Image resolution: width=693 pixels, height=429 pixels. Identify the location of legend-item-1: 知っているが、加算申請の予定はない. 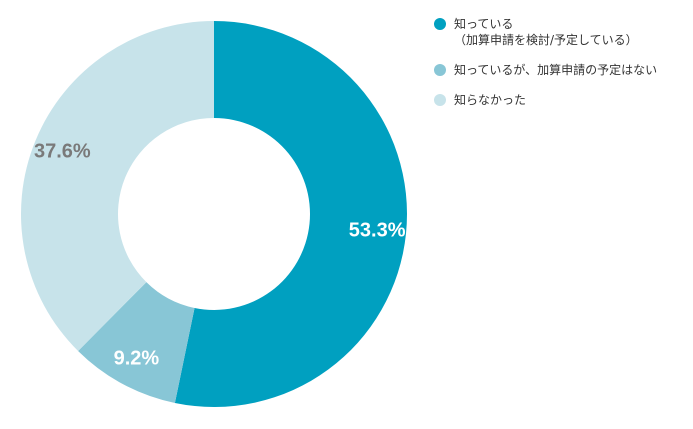
(561, 70).